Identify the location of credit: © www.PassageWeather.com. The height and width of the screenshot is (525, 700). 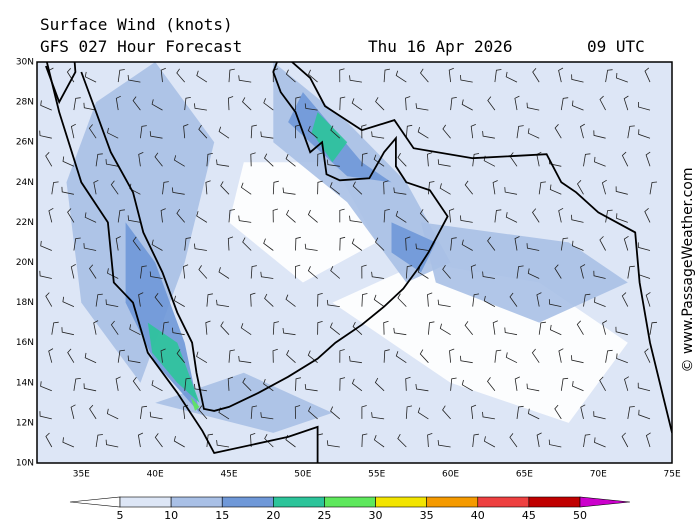
(688, 269).